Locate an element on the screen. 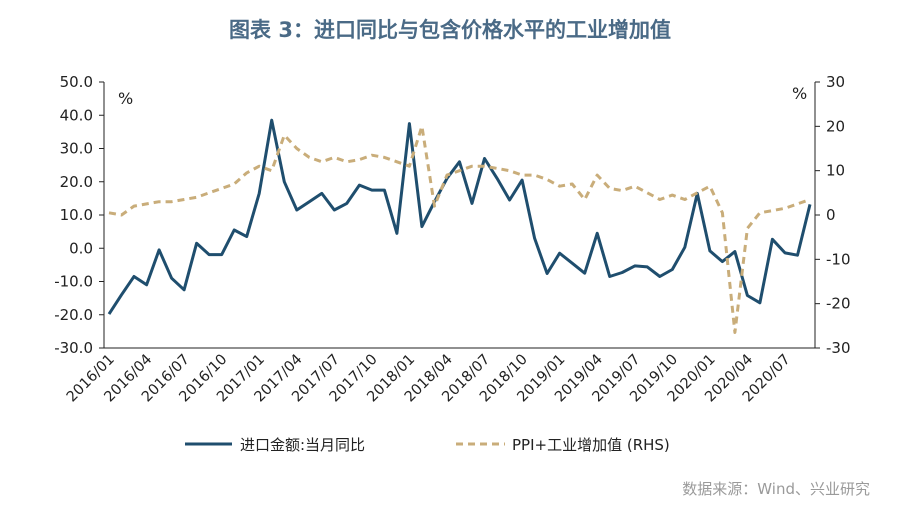 The width and height of the screenshot is (900, 511). left-tick-label: 40.0 is located at coordinates (76, 115).